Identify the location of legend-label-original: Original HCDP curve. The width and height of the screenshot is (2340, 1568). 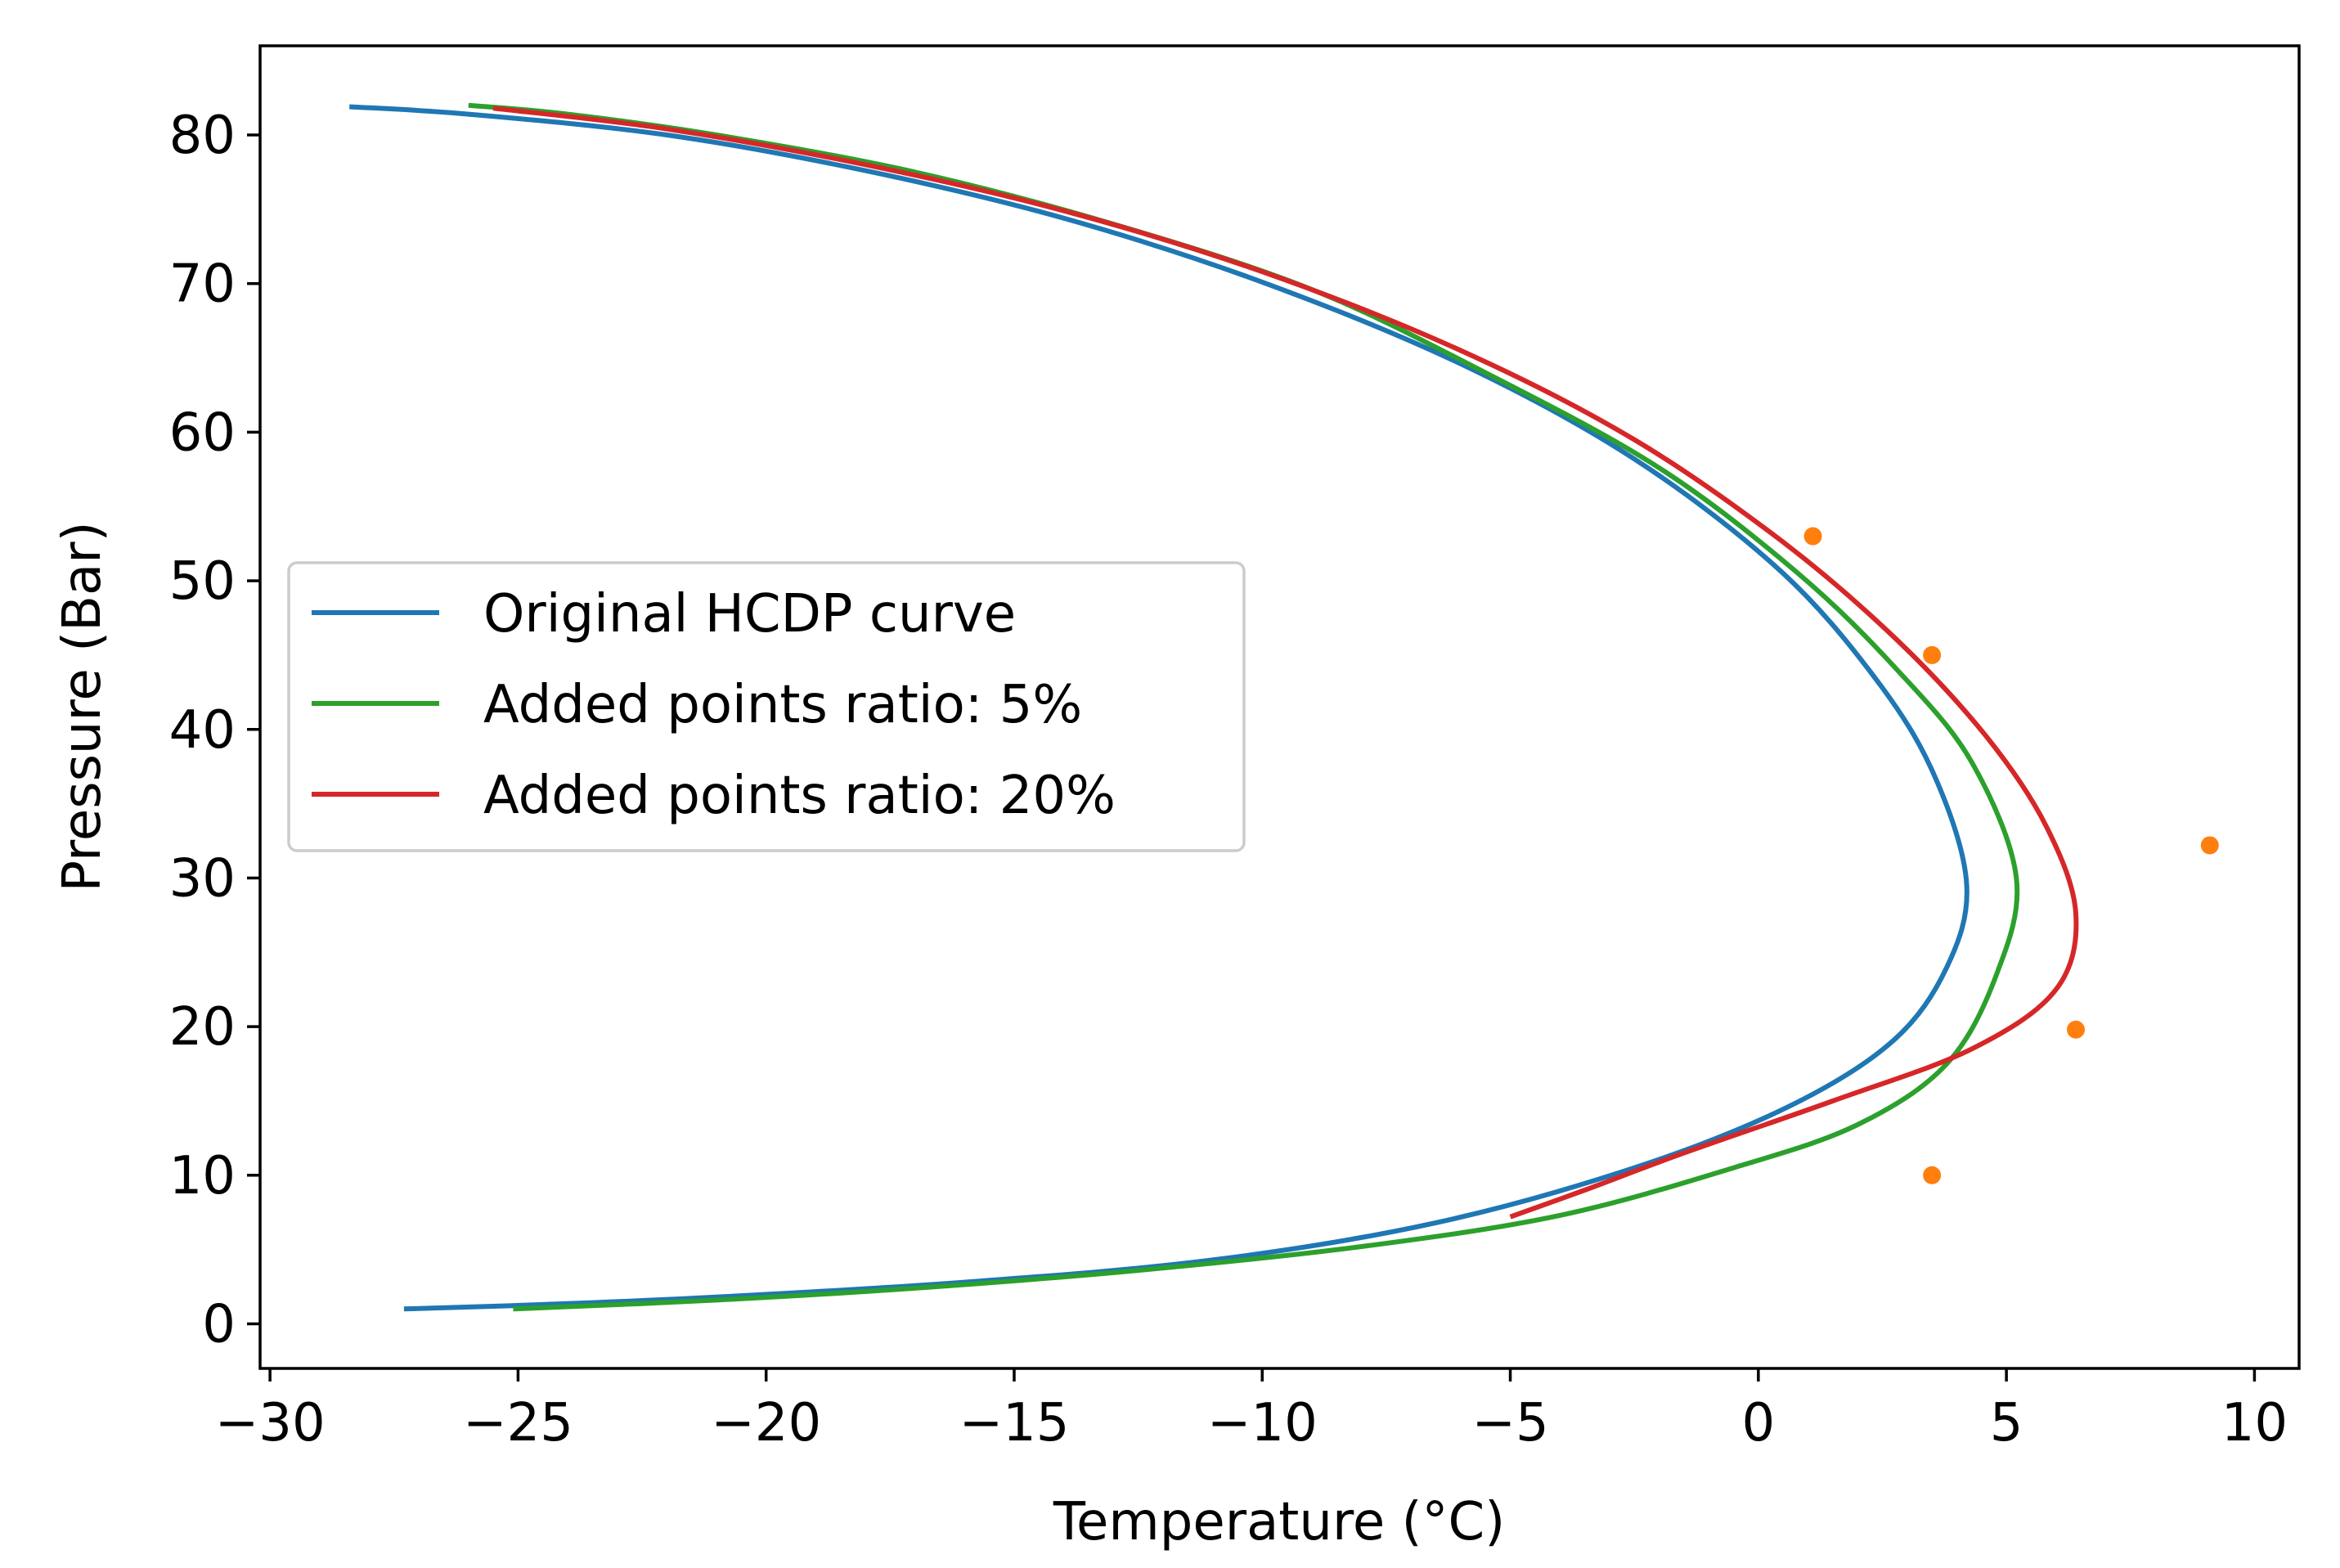
(750, 614).